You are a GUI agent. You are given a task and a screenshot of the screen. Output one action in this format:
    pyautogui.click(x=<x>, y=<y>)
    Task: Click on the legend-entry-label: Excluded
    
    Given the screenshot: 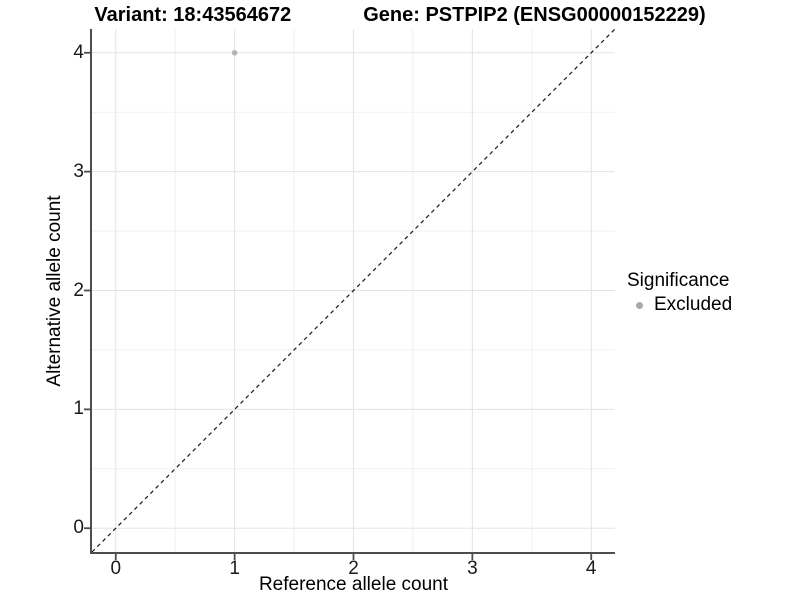 What is the action you would take?
    pyautogui.click(x=693, y=304)
    